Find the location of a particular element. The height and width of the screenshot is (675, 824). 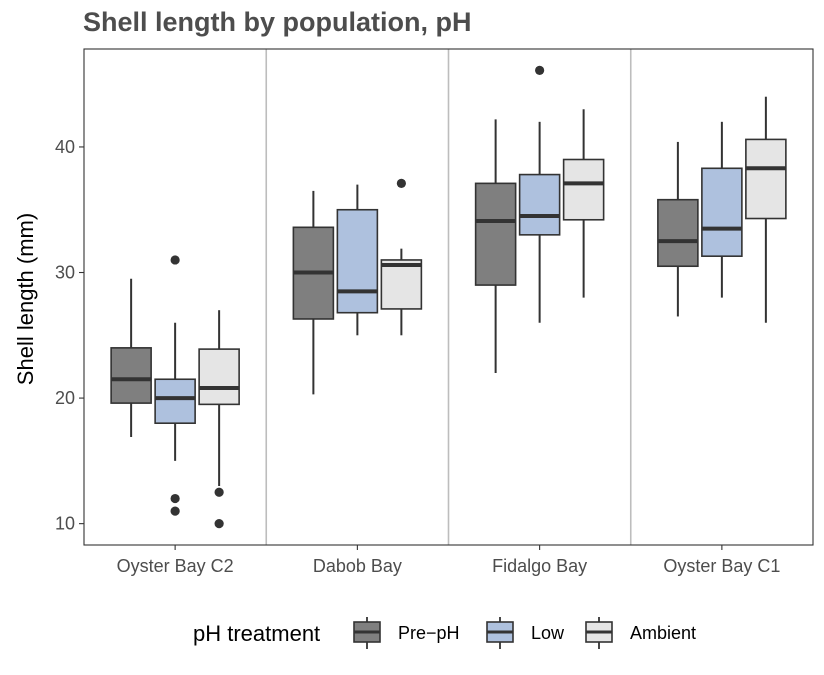

y-axis-title: Shell length (mm) is located at coordinates (25, 299).